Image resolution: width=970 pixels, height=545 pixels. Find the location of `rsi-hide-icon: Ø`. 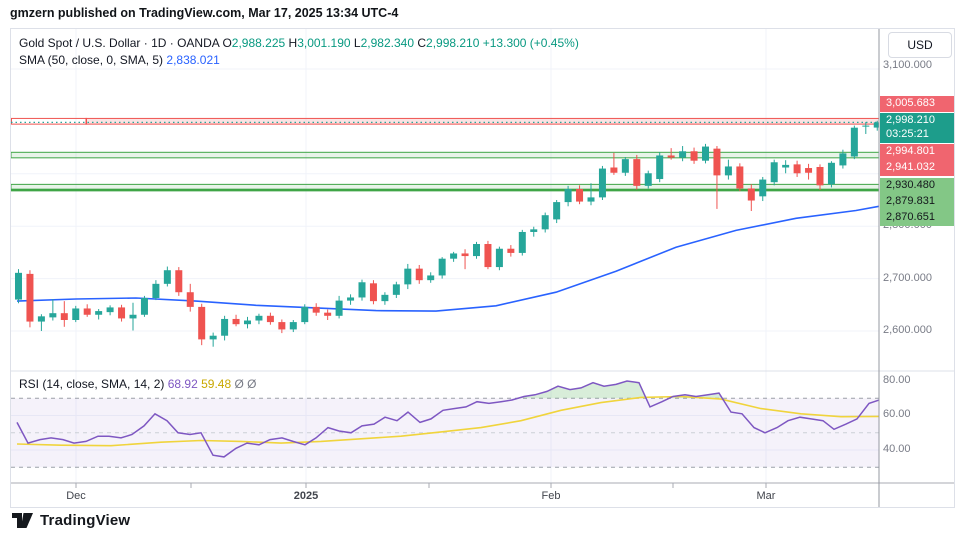

rsi-hide-icon: Ø is located at coordinates (239, 384).